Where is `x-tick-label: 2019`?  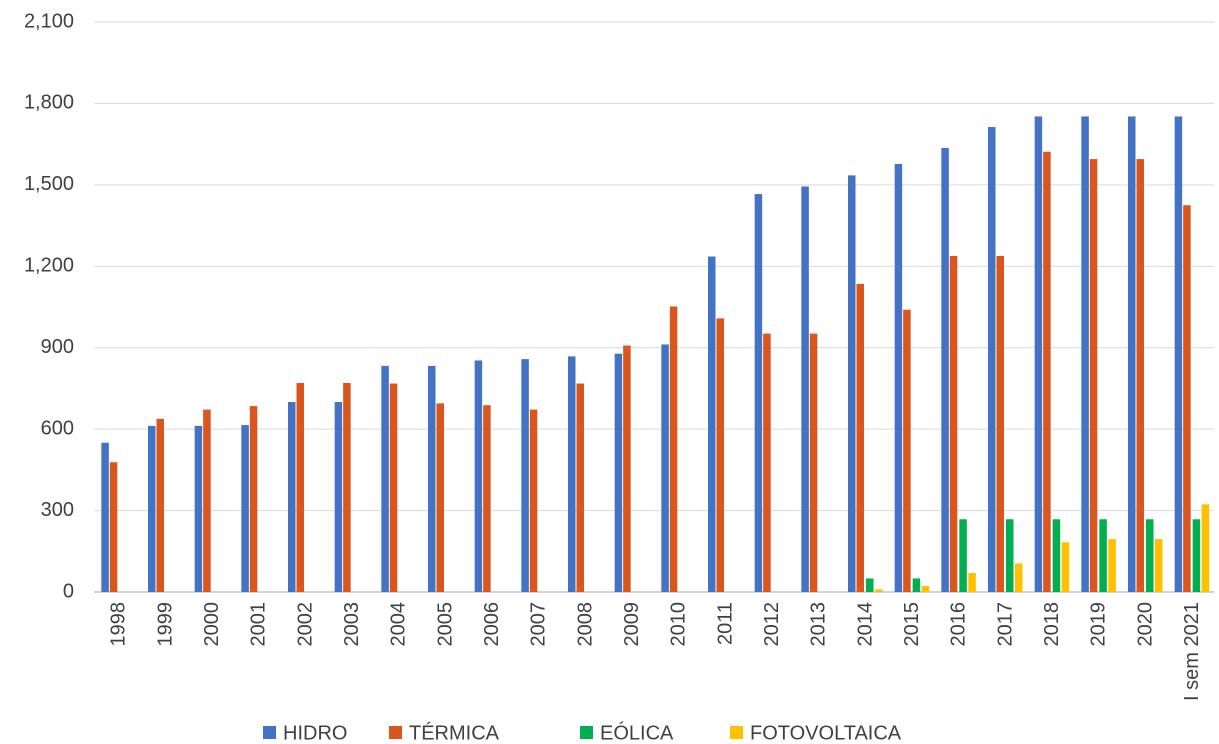
x-tick-label: 2019 is located at coordinates (1099, 624).